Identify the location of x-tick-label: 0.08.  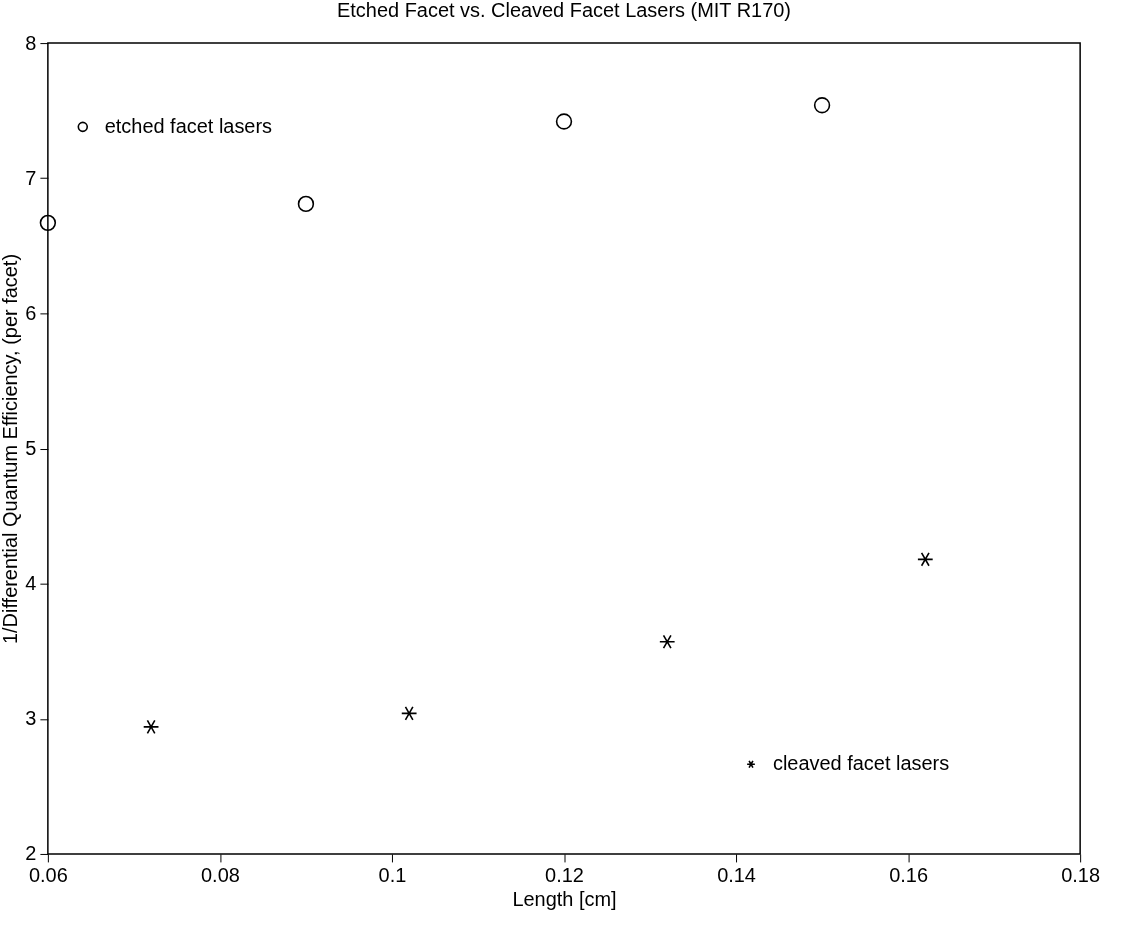
(220, 875).